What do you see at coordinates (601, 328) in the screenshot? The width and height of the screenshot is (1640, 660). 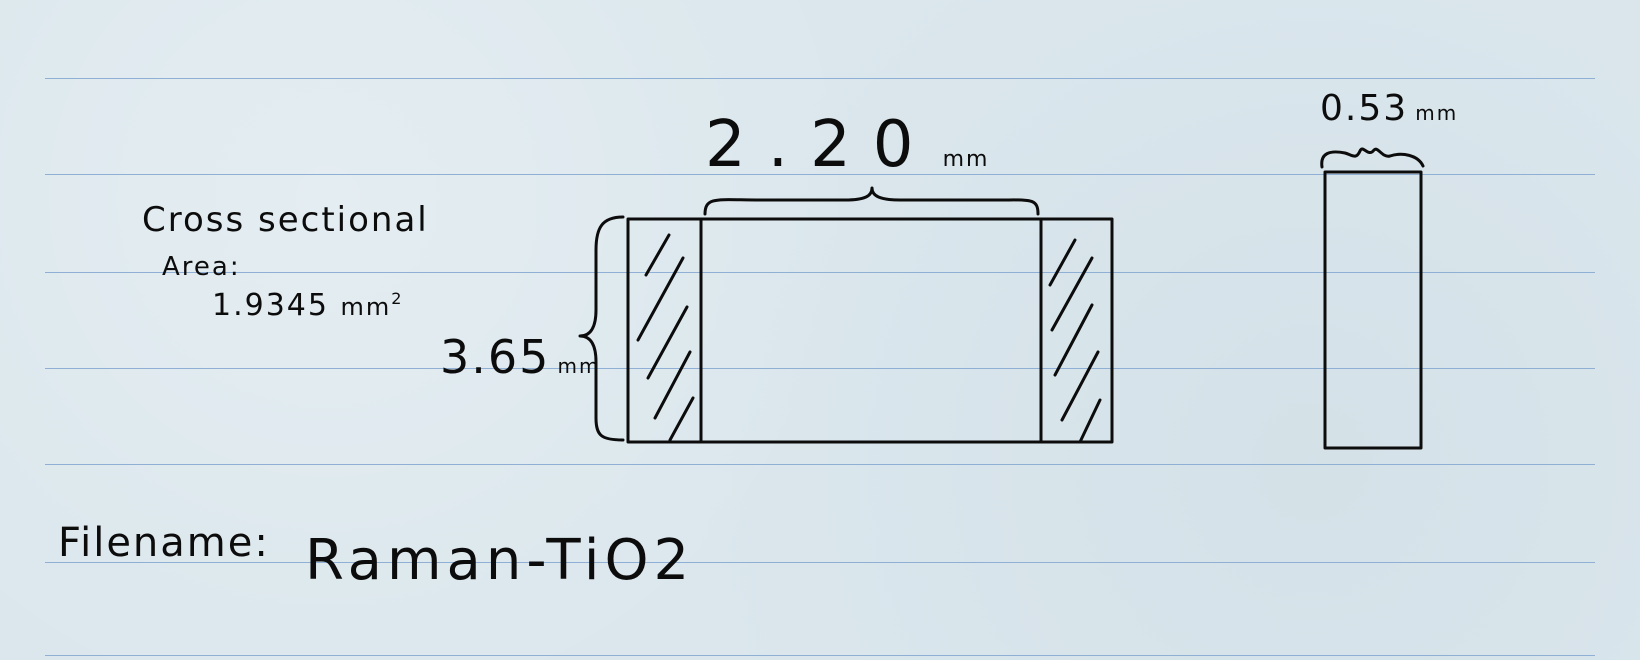 I see `height-brace` at bounding box center [601, 328].